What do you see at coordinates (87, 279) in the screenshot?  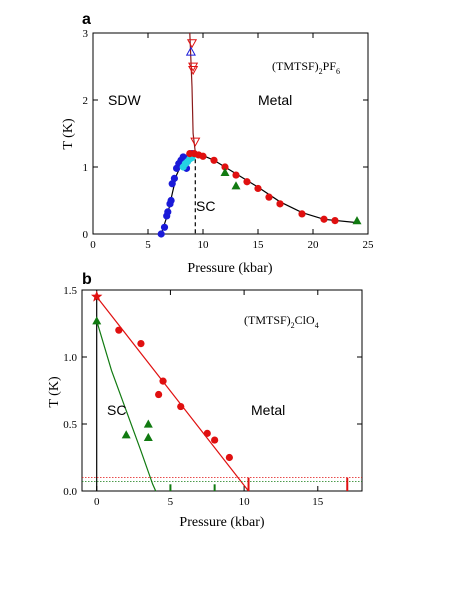 I see `panel-b-label: b` at bounding box center [87, 279].